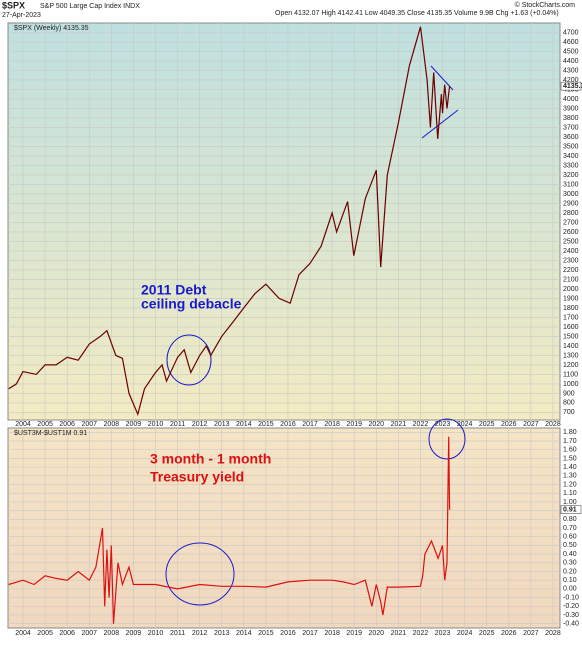  Describe the element at coordinates (571, 241) in the screenshot. I see `y-tick-label: 2500` at that location.